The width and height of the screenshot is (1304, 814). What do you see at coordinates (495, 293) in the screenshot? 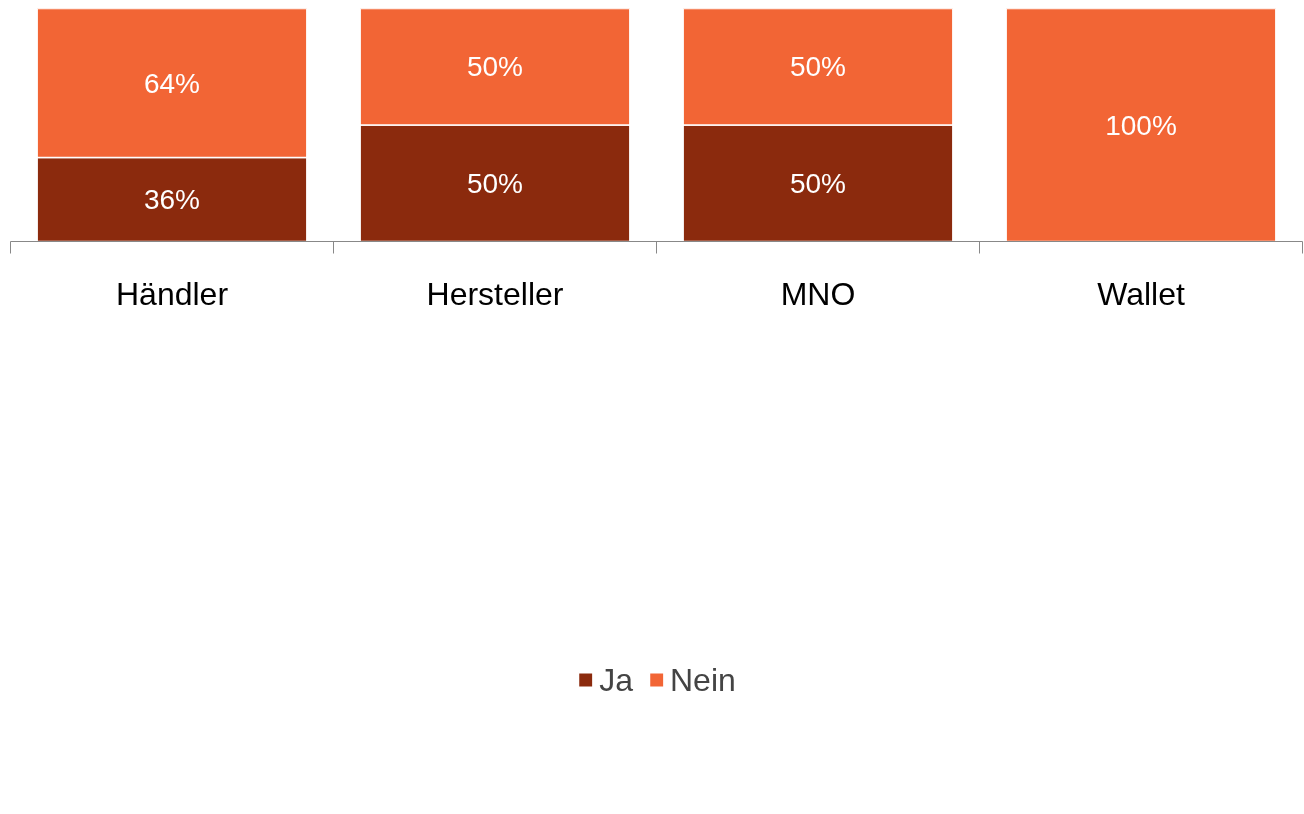
I see `x-tick-label: Hersteller` at bounding box center [495, 293].